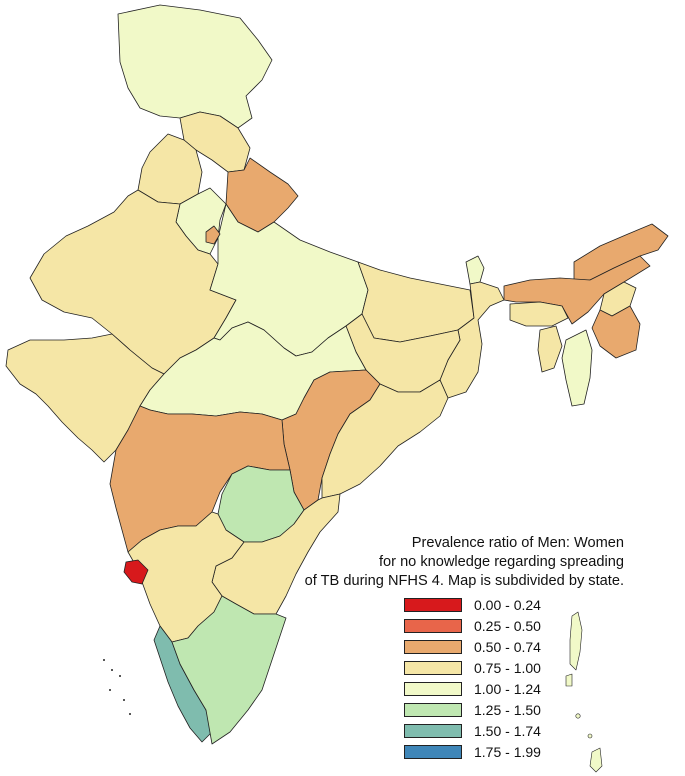 The width and height of the screenshot is (685, 776). What do you see at coordinates (472, 709) in the screenshot?
I see `legend-item: 1.25 - 1.50` at bounding box center [472, 709].